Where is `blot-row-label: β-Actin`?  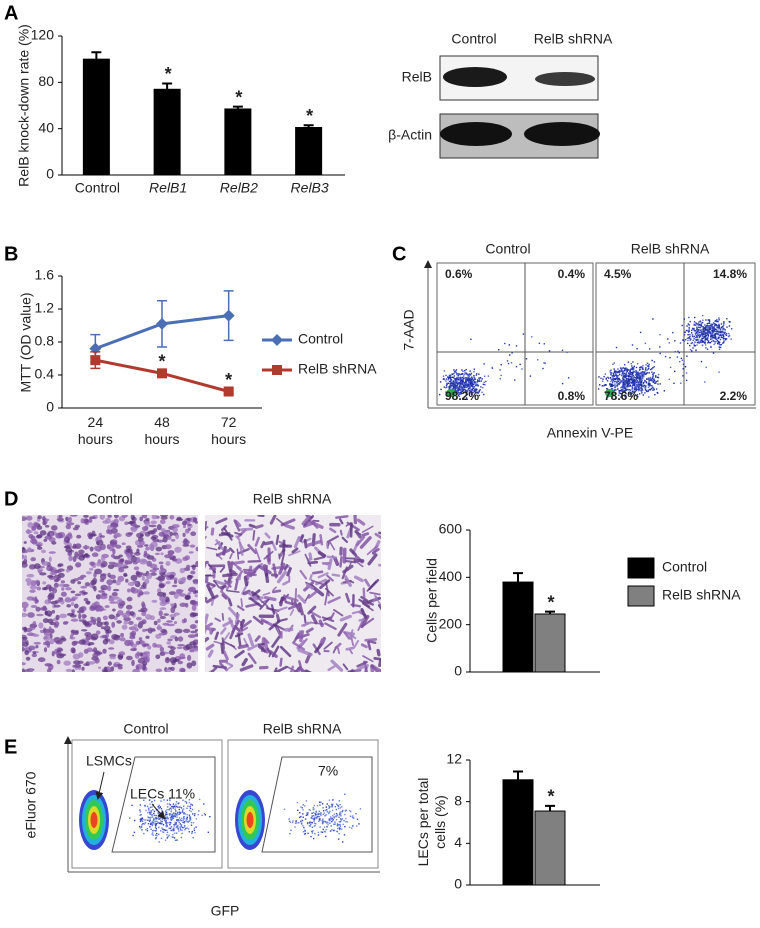
blot-row-label: β-Actin is located at coordinates (410, 135).